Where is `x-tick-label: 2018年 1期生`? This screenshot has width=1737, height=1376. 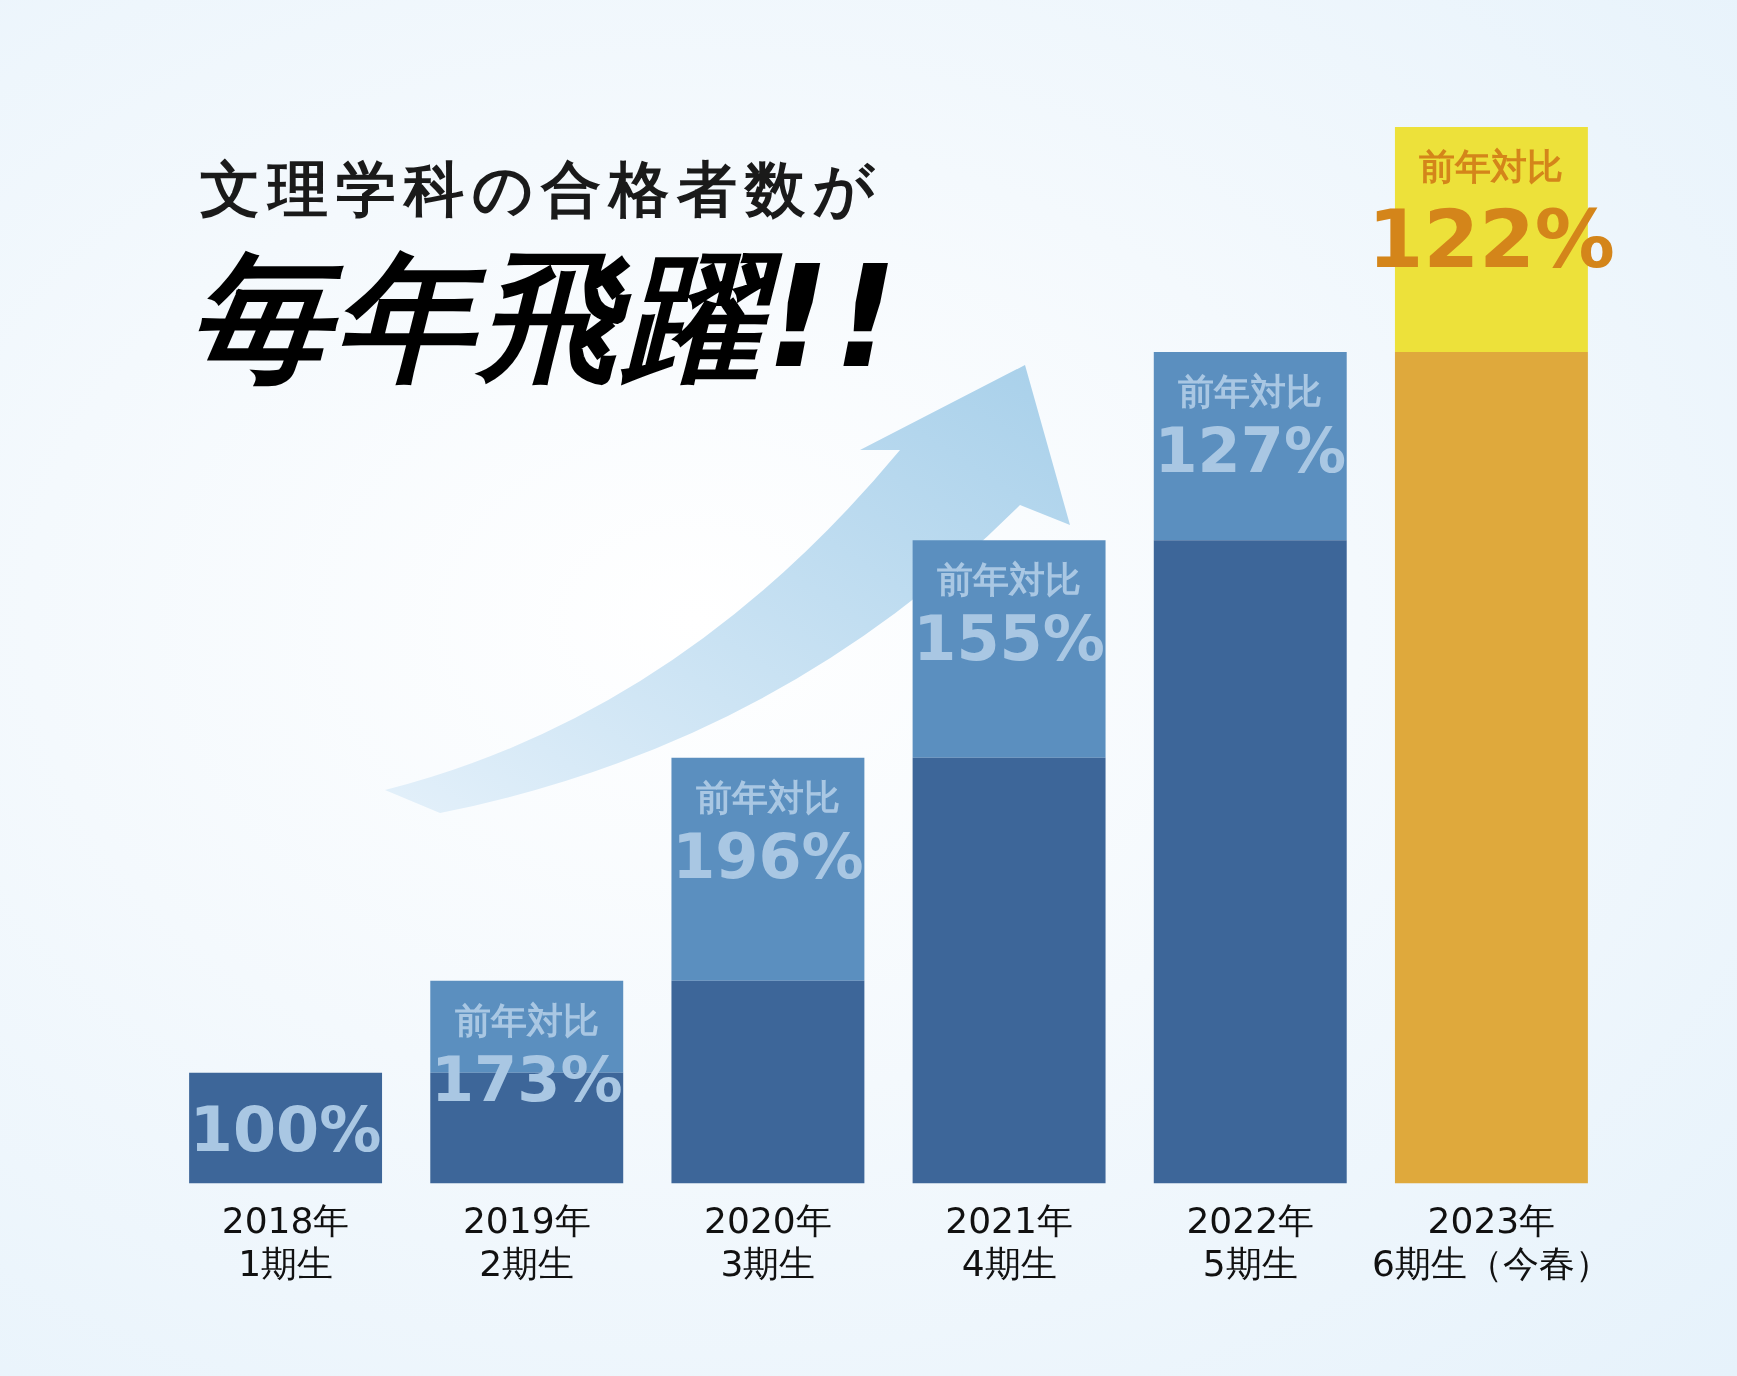
x-tick-label: 2018年 1期生 is located at coordinates (285, 1241).